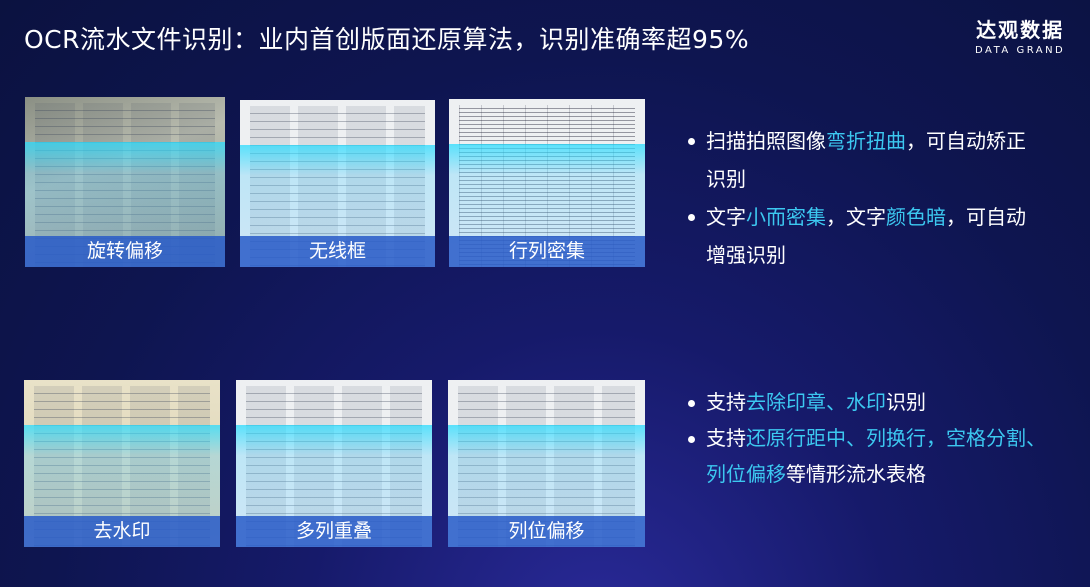 The width and height of the screenshot is (1090, 587). What do you see at coordinates (816, 402) in the screenshot?
I see `highlight: 去除印章、水印` at bounding box center [816, 402].